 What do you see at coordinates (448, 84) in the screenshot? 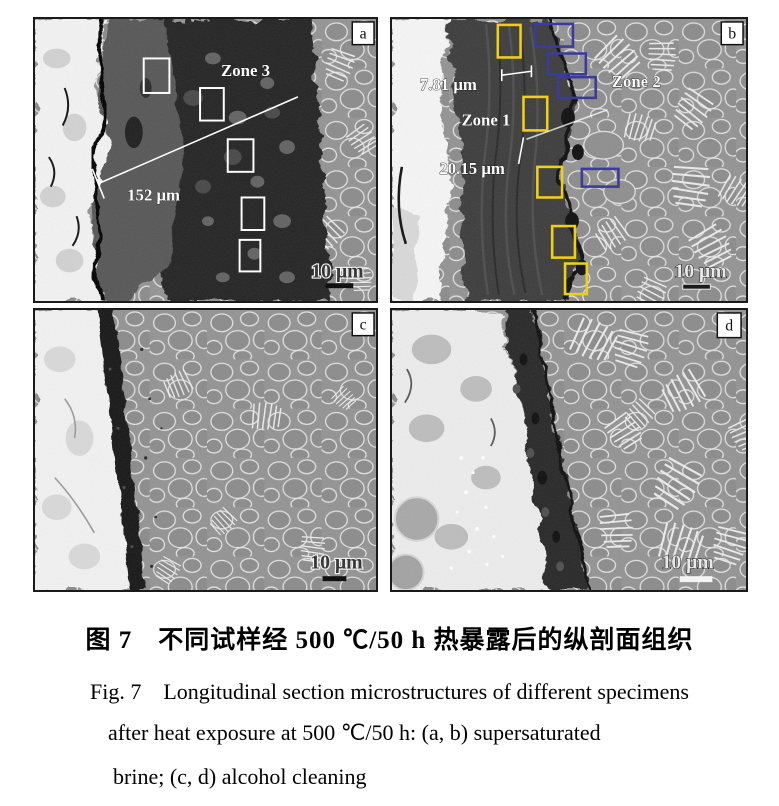
I see `measurement-781-label: 7.81 μm` at bounding box center [448, 84].